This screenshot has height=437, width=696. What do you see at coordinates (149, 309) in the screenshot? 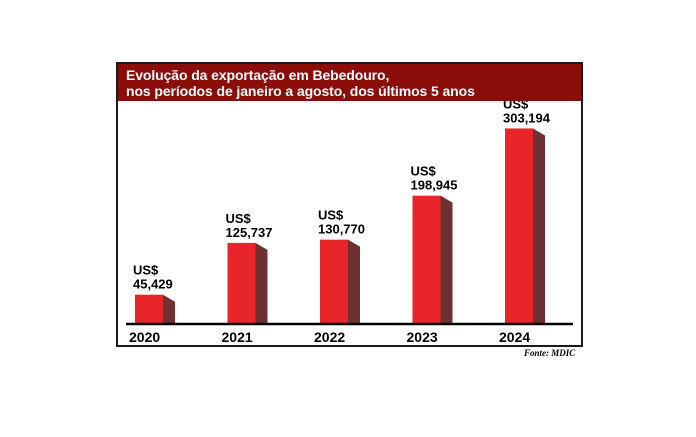
I see `bar-2020` at bounding box center [149, 309].